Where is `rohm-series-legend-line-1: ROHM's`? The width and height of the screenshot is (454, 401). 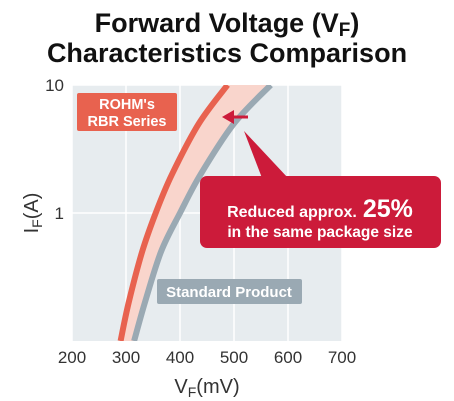
rohm-series-legend-line-1: ROHM's is located at coordinates (127, 105).